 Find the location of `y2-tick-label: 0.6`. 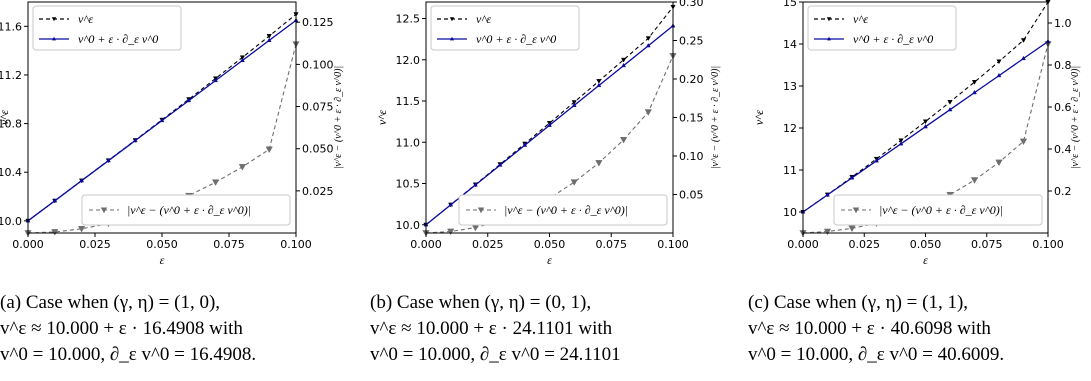

y2-tick-label: 0.6 is located at coordinates (1063, 107).